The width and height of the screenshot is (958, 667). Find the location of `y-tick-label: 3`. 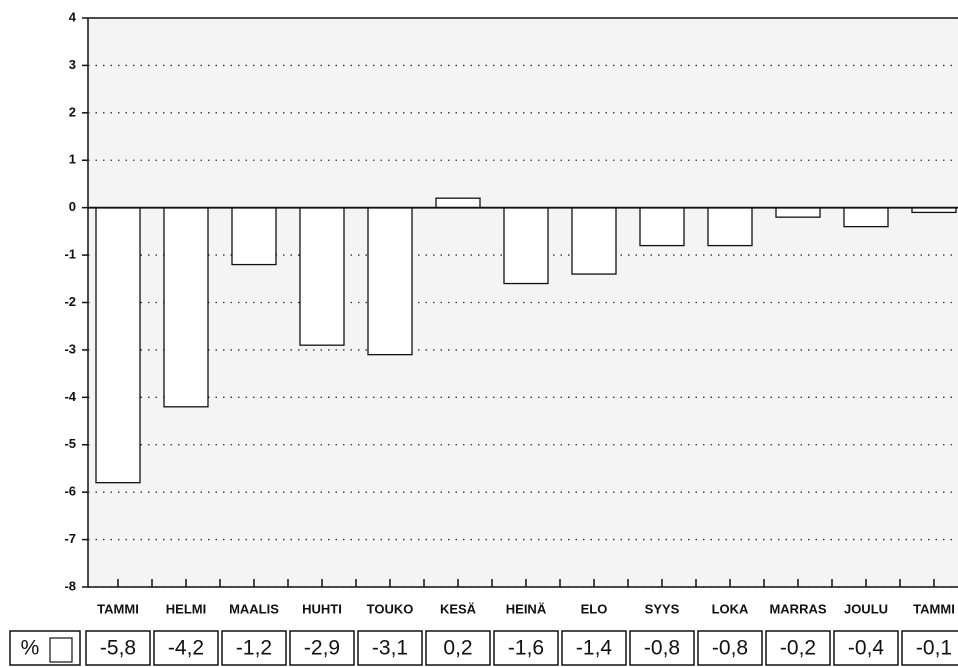

y-tick-label: 3 is located at coordinates (72, 64).